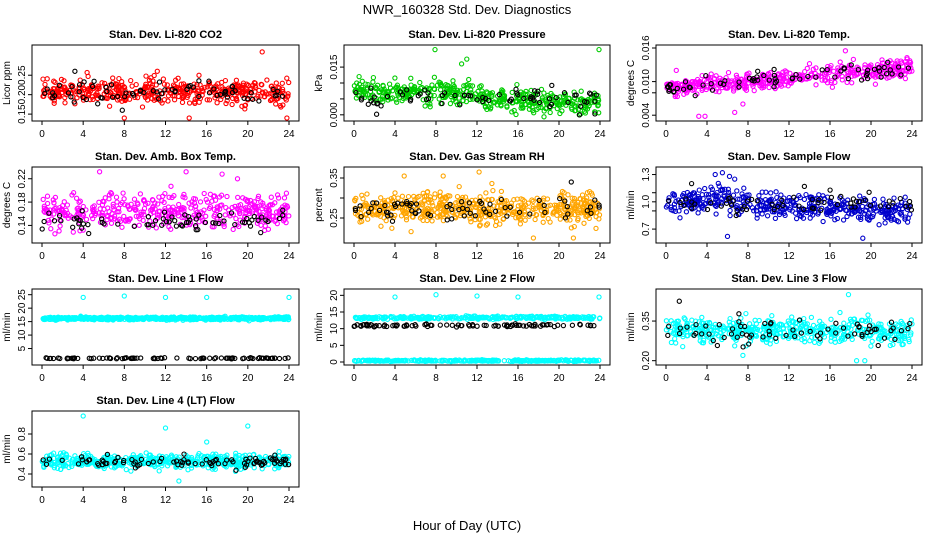 The width and height of the screenshot is (936, 540). I want to click on panel-title: Stan. Dev. Line 1 Flow, so click(166, 279).